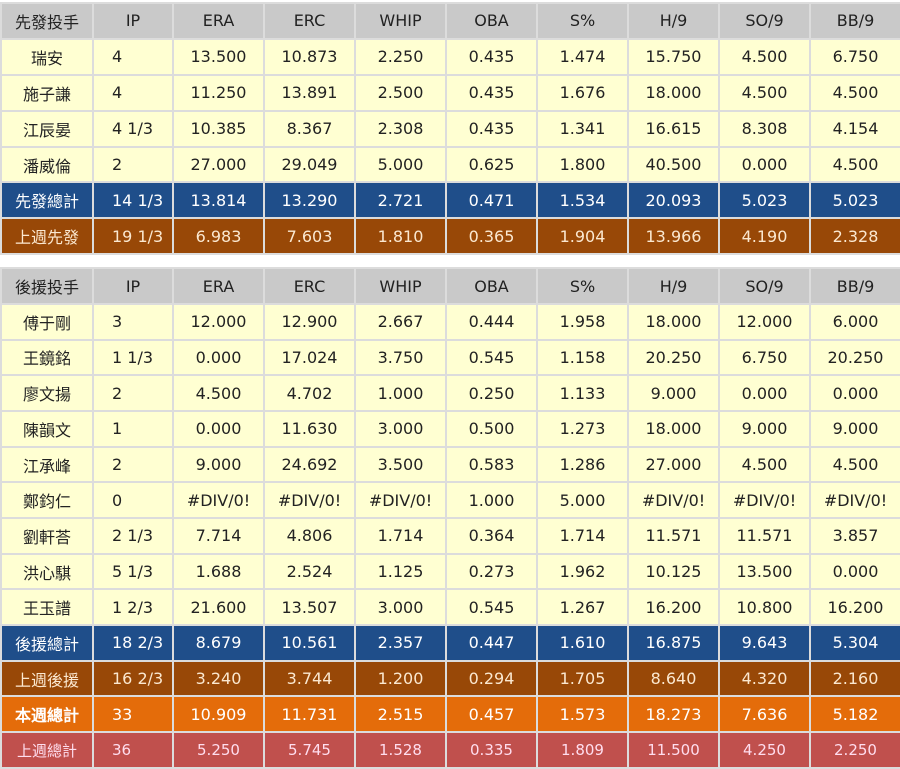 The image size is (900, 769). Describe the element at coordinates (47, 164) in the screenshot. I see `row-label: 潘威倫` at that location.